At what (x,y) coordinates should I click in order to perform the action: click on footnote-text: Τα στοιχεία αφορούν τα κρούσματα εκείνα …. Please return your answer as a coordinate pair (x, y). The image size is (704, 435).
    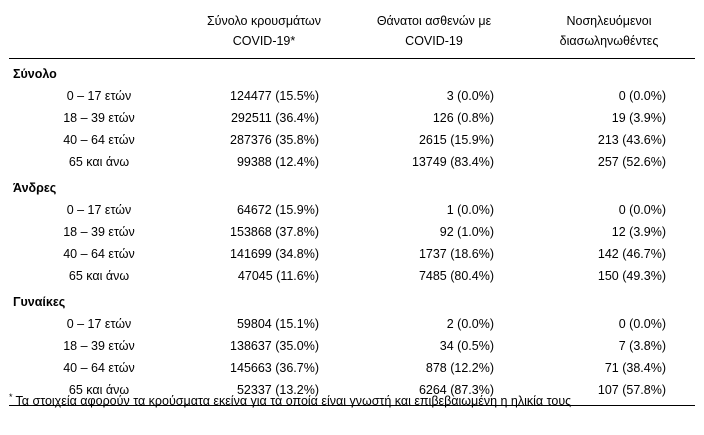
    Looking at the image, I should click on (293, 401).